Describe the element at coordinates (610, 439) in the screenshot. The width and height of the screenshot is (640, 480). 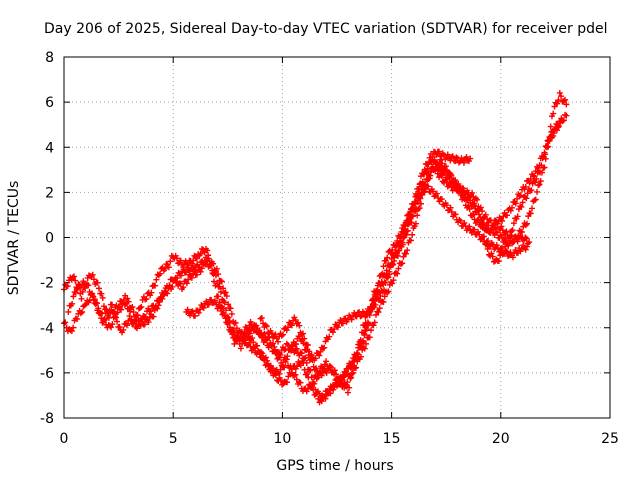
I see `x-tick-label: 25` at that location.